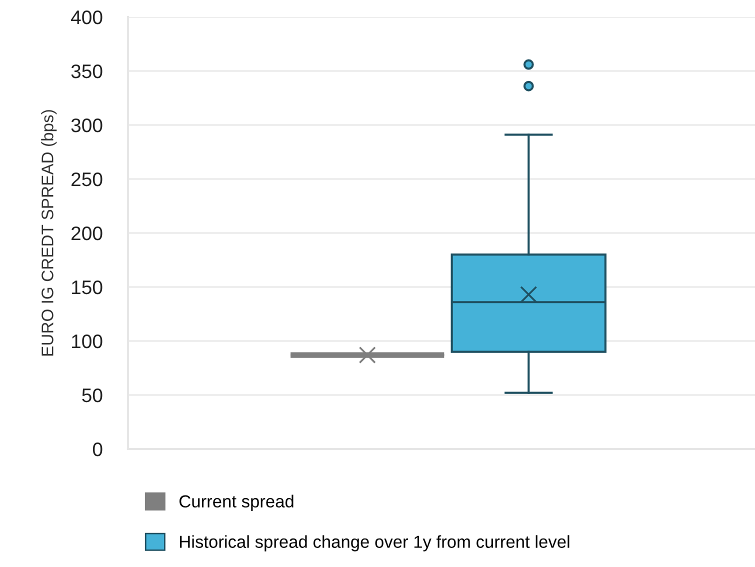  What do you see at coordinates (97, 449) in the screenshot?
I see `y-tick-label: 0` at bounding box center [97, 449].